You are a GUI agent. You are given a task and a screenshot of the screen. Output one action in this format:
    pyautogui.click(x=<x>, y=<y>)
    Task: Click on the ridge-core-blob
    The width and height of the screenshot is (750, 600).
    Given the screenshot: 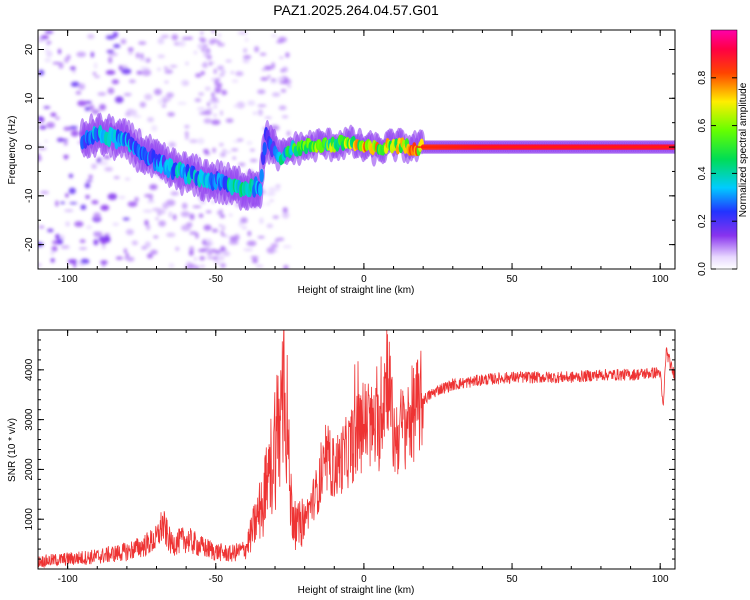 What is the action you would take?
    pyautogui.click(x=261, y=175)
    